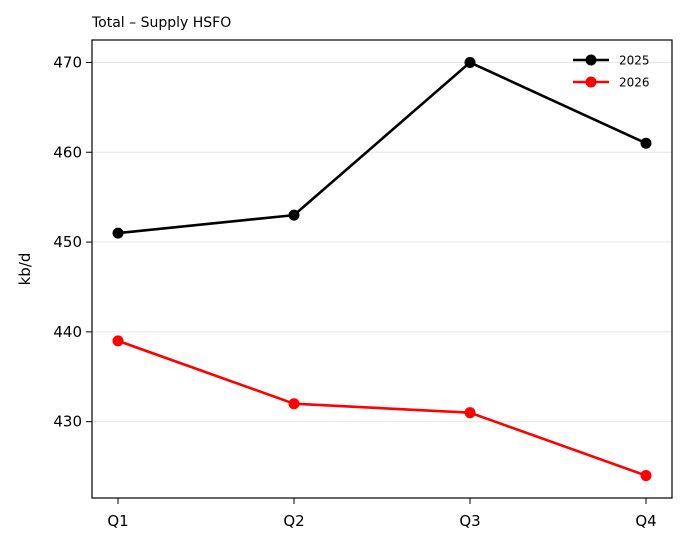 The image size is (685, 546). I want to click on y-tick-label: 470, so click(67, 62).